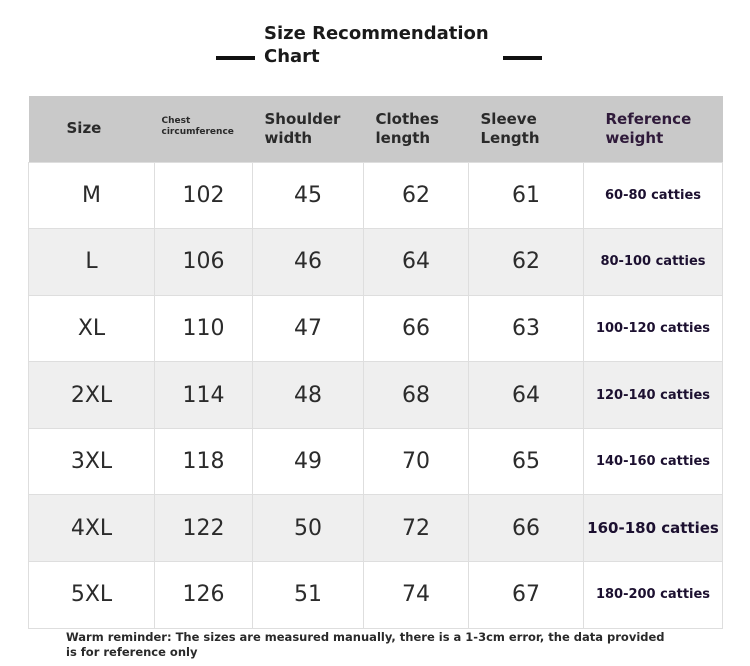 Image resolution: width=750 pixels, height=666 pixels. I want to click on cell-shoulder: 46, so click(308, 262).